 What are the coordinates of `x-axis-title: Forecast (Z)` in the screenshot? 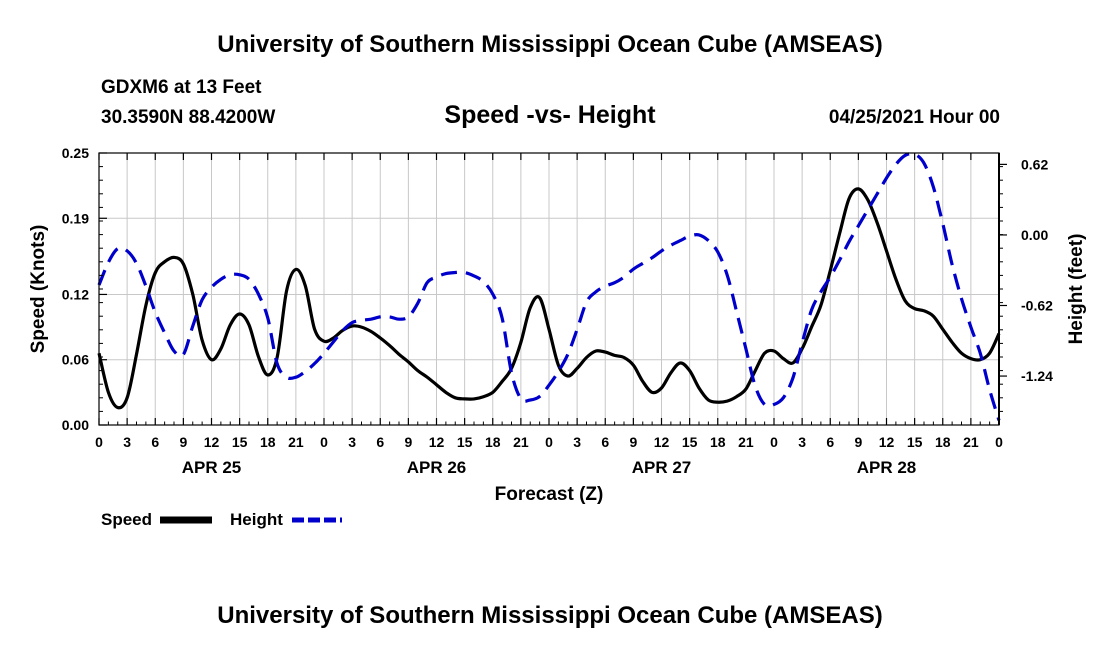 It's located at (549, 494).